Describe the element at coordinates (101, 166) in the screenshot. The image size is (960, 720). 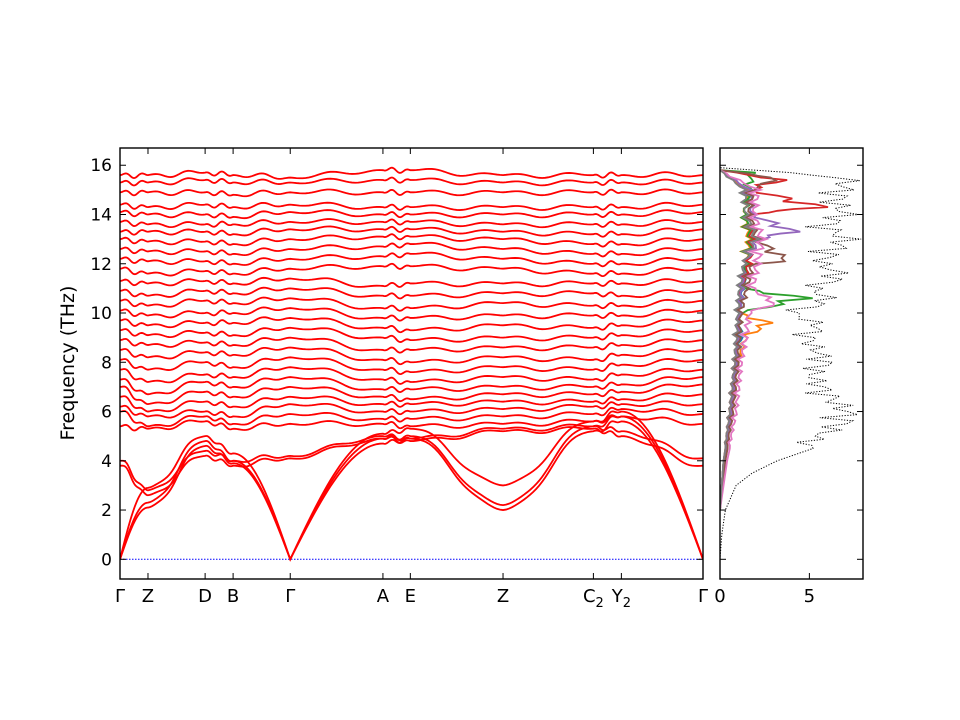
I see `y-tick-label: 16` at that location.